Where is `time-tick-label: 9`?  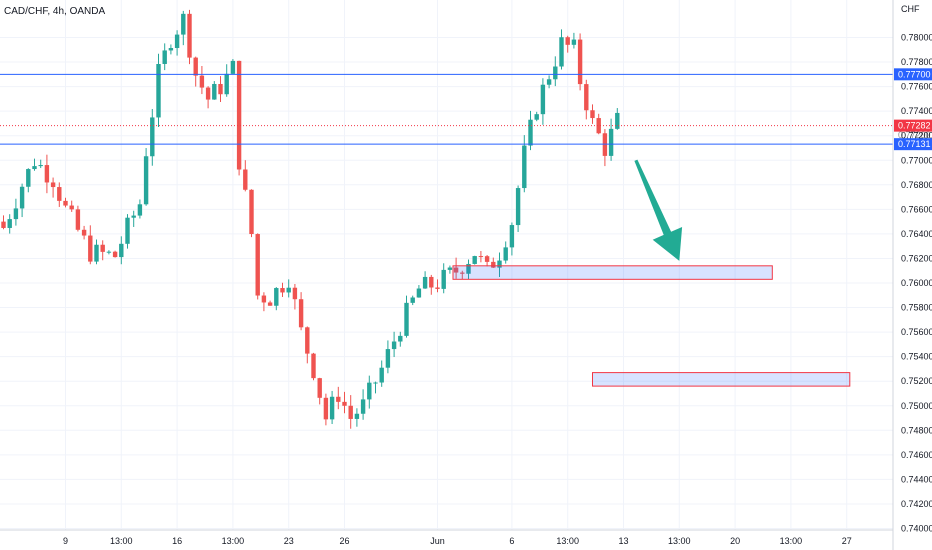
time-tick-label: 9 is located at coordinates (65, 541).